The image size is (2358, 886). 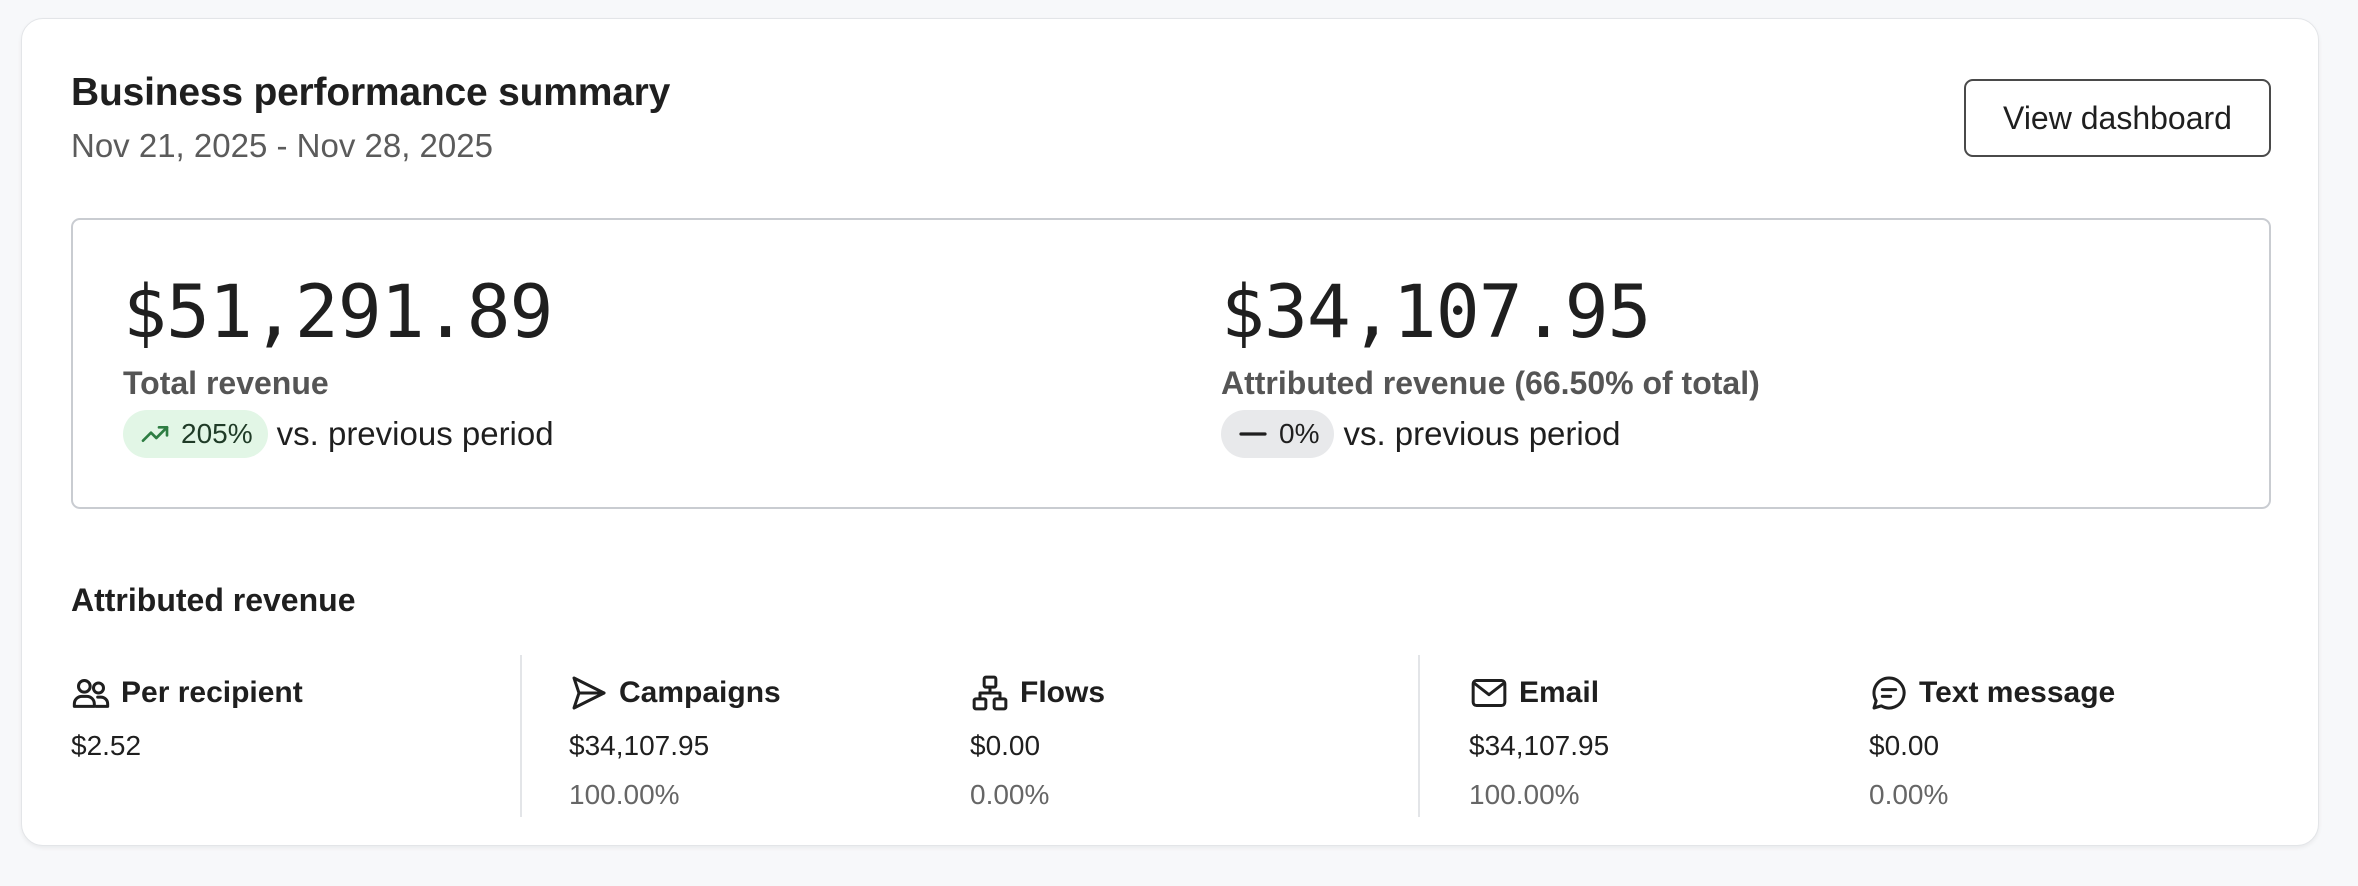 What do you see at coordinates (1436, 312) in the screenshot?
I see `attributed-revenue-value: $34,107.95` at bounding box center [1436, 312].